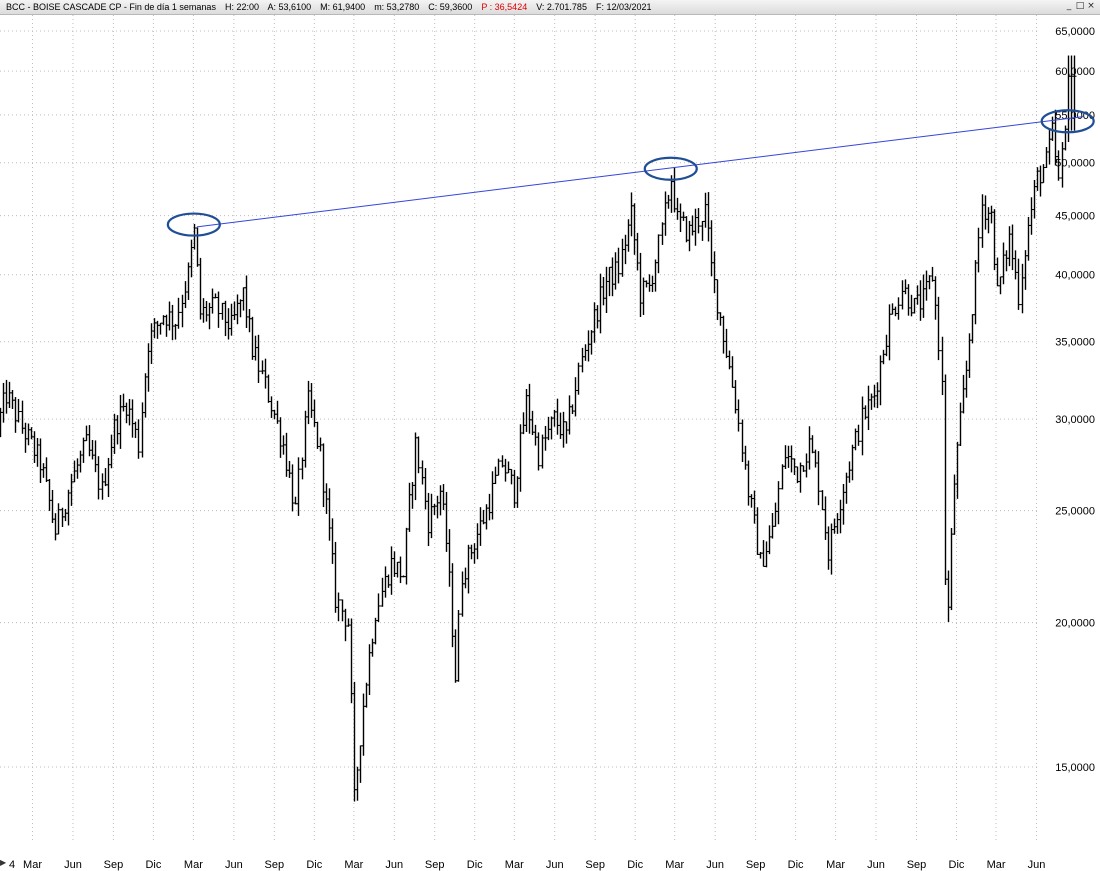 This screenshot has width=1100, height=871. I want to click on low-value: m: 53,2780, so click(397, 7).